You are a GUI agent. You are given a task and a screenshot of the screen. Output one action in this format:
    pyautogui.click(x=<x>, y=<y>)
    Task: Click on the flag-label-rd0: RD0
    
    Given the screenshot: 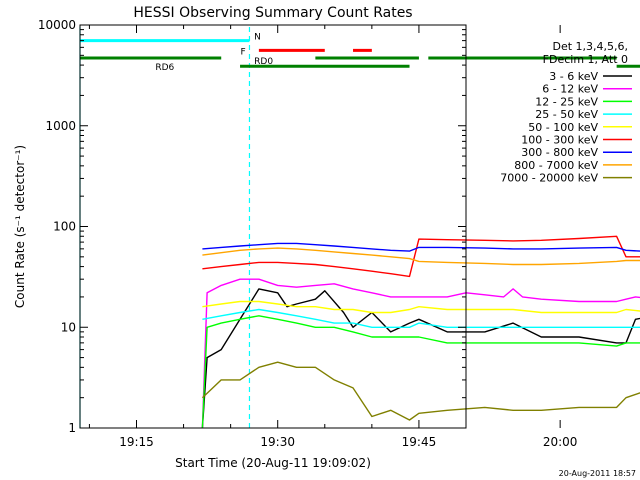 What is the action you would take?
    pyautogui.click(x=263, y=62)
    